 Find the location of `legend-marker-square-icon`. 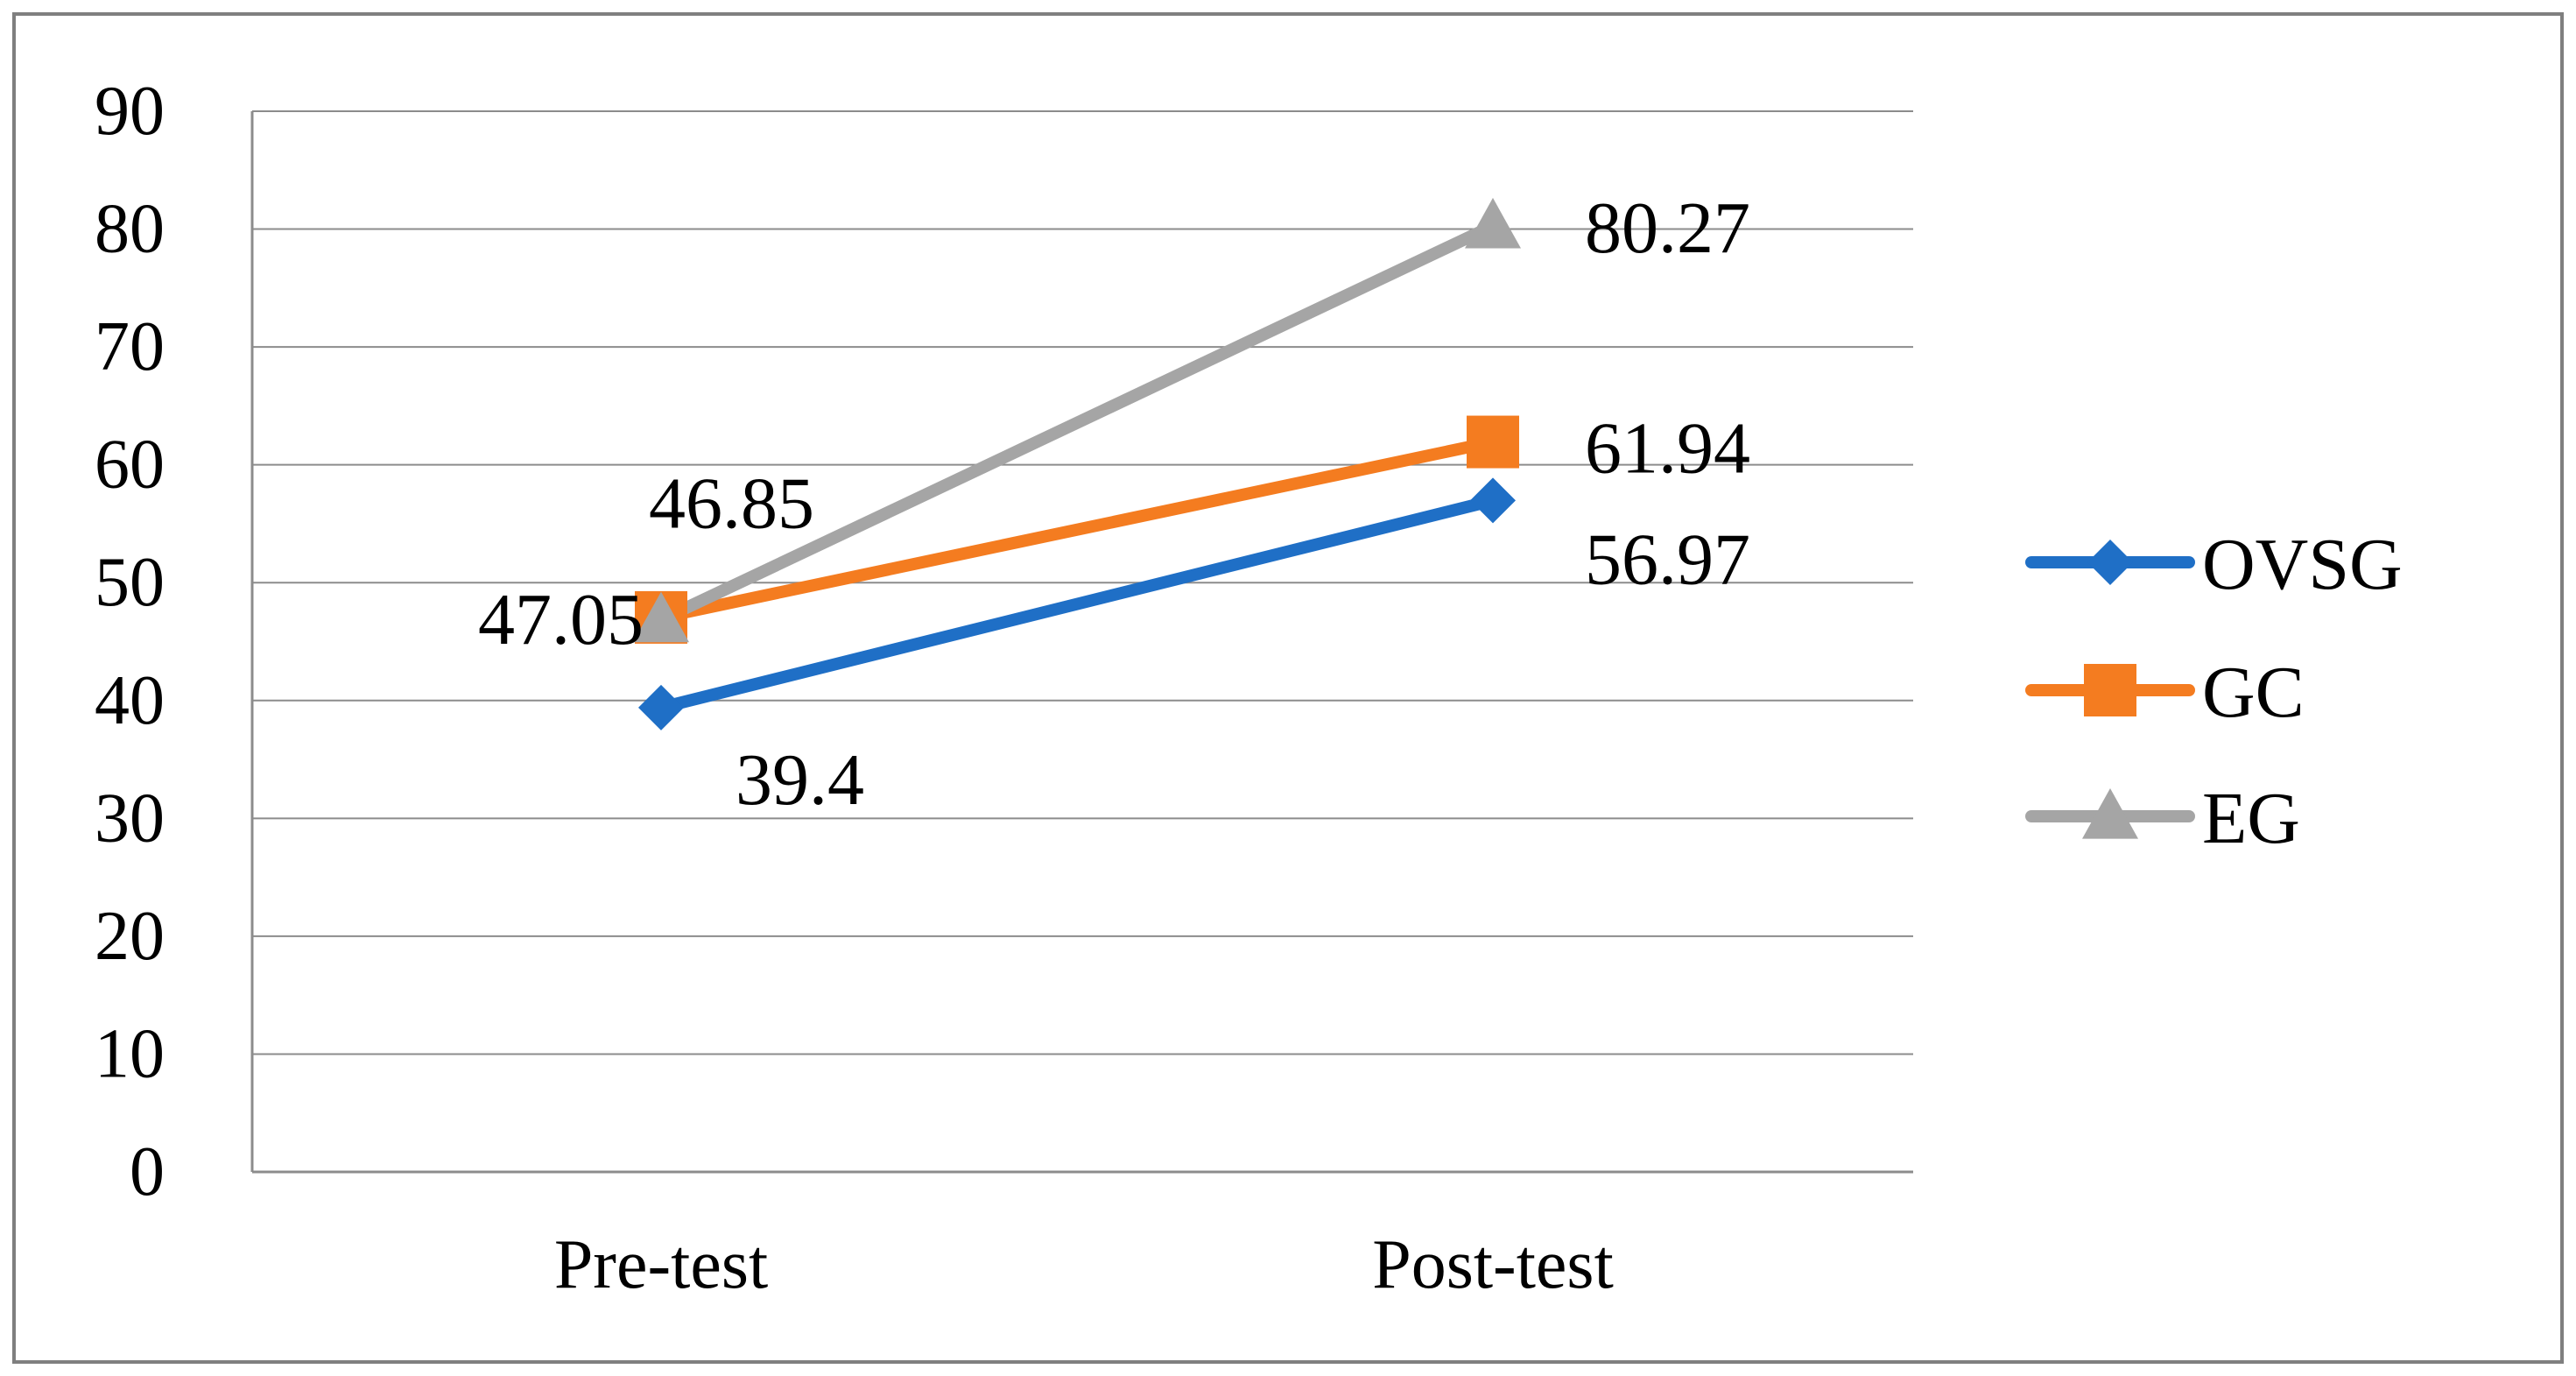

legend-marker-square-icon is located at coordinates (2110, 690).